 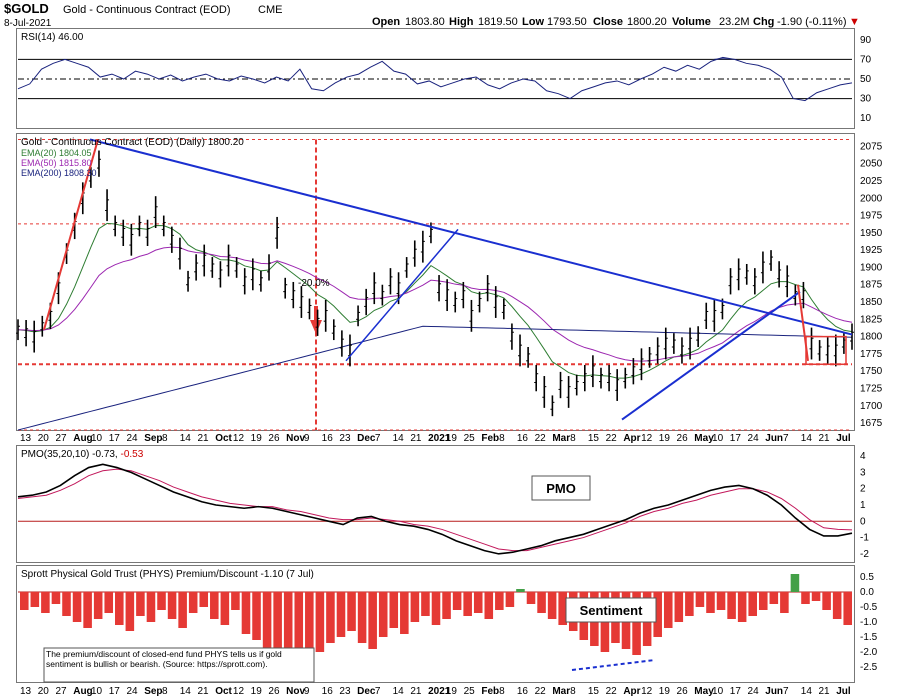 I want to click on instrument-name: Gold - Continuous Contract (EOD), so click(x=147, y=10).